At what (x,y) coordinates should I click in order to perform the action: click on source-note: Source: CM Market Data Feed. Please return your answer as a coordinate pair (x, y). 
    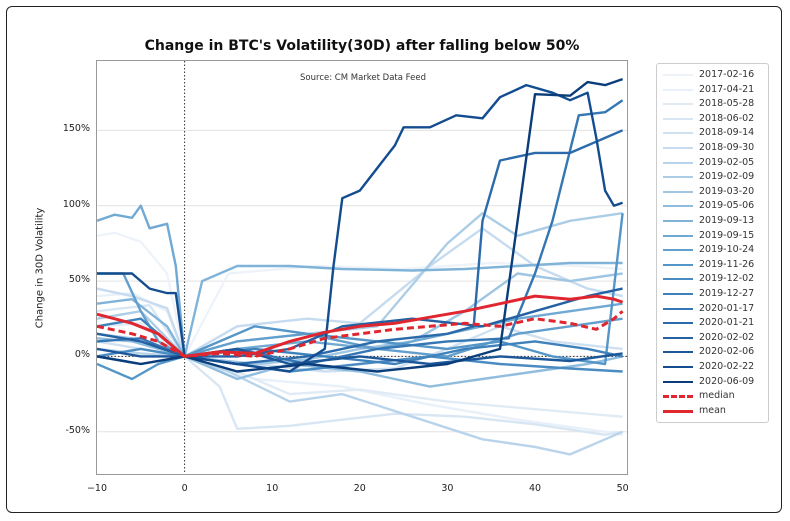
    Looking at the image, I should click on (363, 78).